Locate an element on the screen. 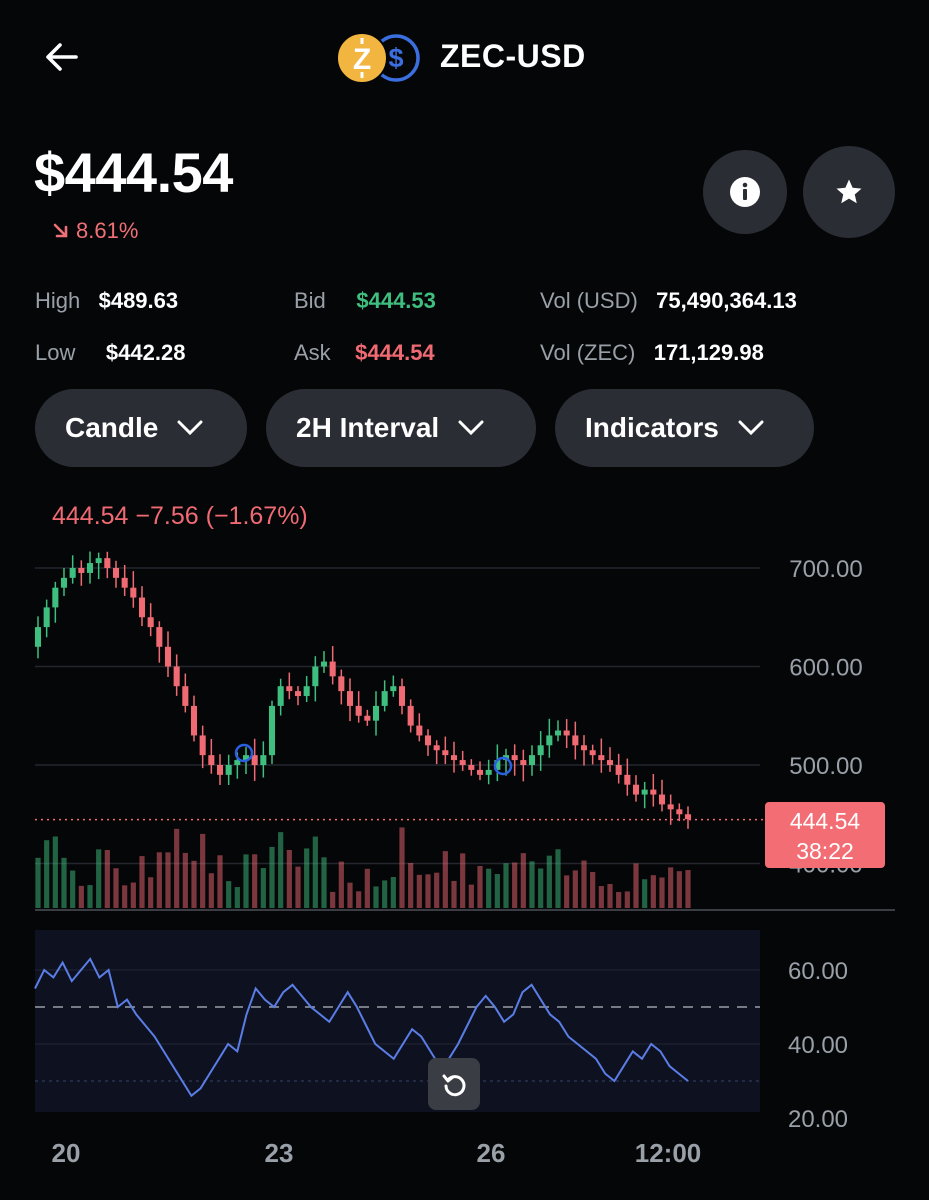  price-tag-value: 444.54 is located at coordinates (825, 821).